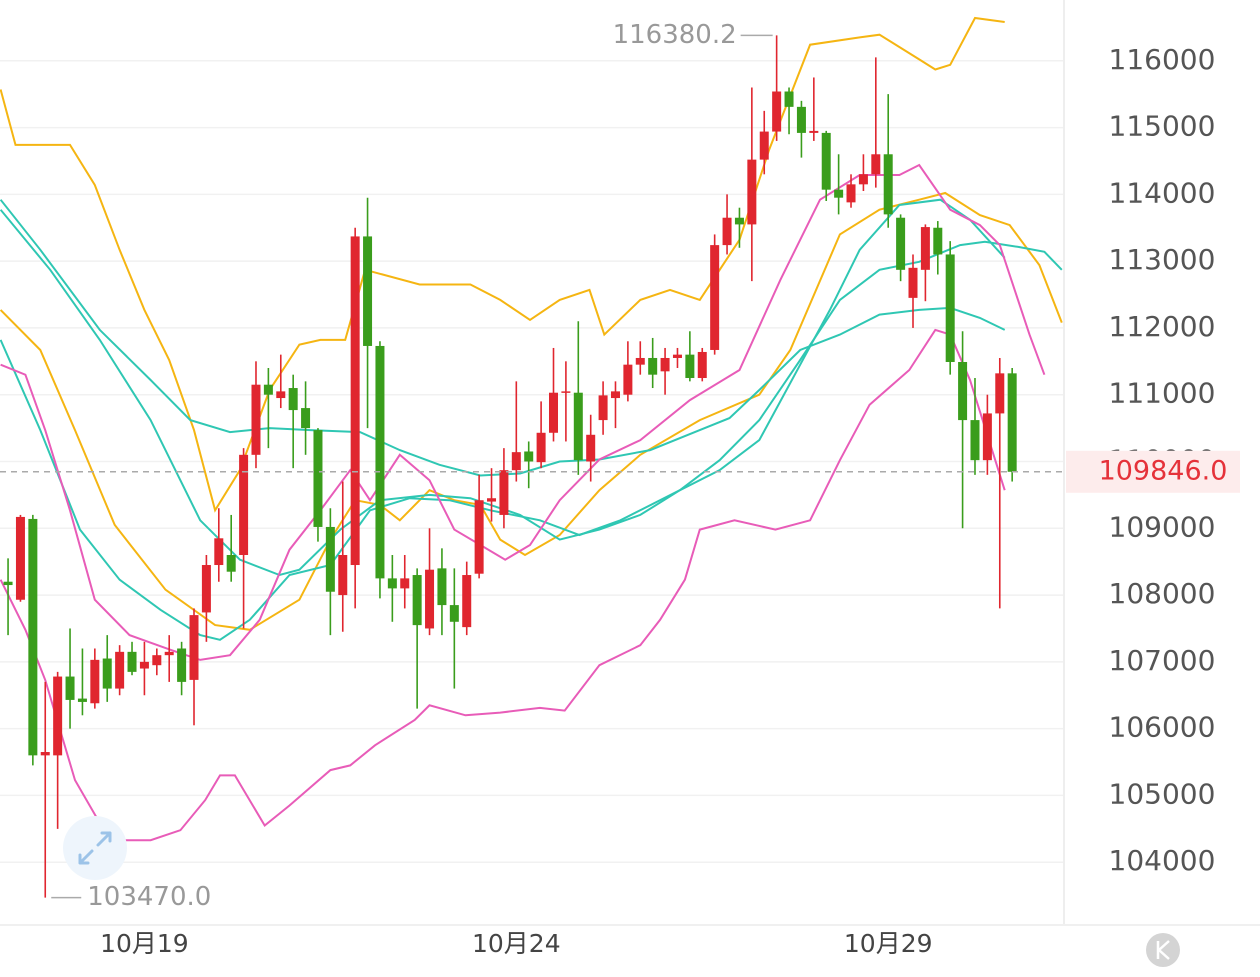 The height and width of the screenshot is (977, 1260). I want to click on max-label: 116380.2, so click(675, 35).